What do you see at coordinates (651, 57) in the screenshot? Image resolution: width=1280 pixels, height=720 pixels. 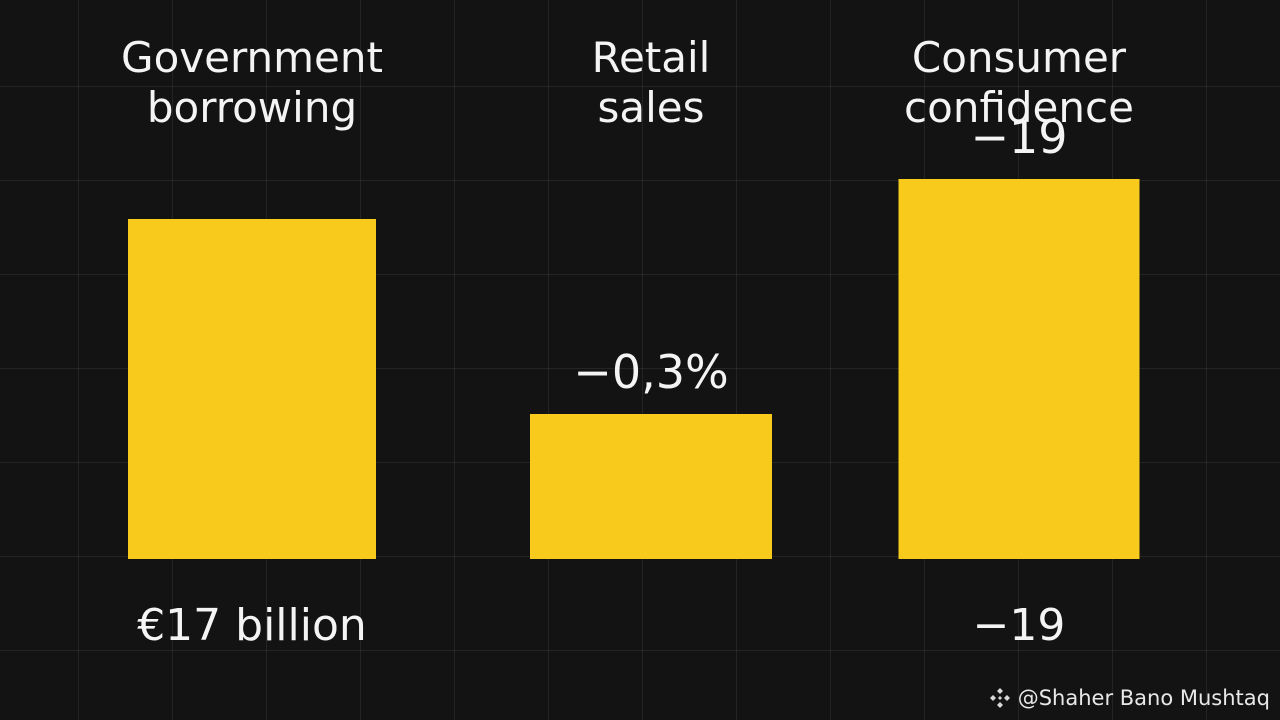 I see `category-label-line: Retail` at bounding box center [651, 57].